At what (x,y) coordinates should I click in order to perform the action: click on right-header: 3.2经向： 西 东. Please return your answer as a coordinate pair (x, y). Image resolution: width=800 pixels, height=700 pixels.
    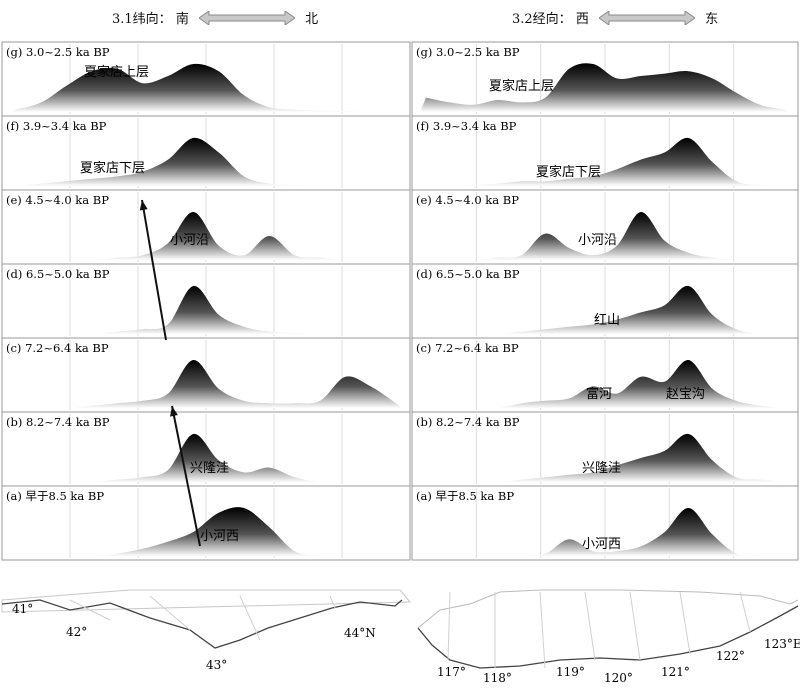
    Looking at the image, I should click on (615, 17).